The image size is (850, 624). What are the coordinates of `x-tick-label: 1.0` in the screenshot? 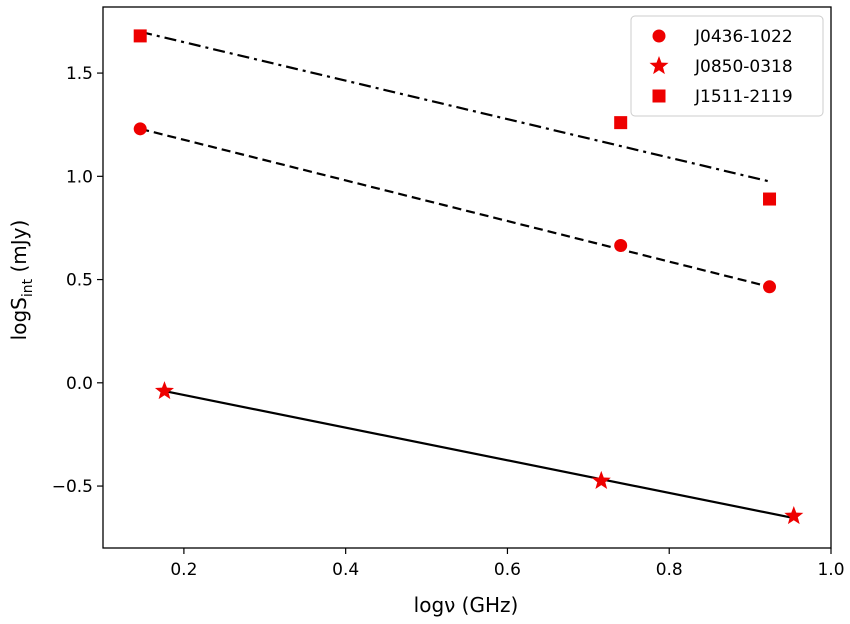 It's located at (830, 570).